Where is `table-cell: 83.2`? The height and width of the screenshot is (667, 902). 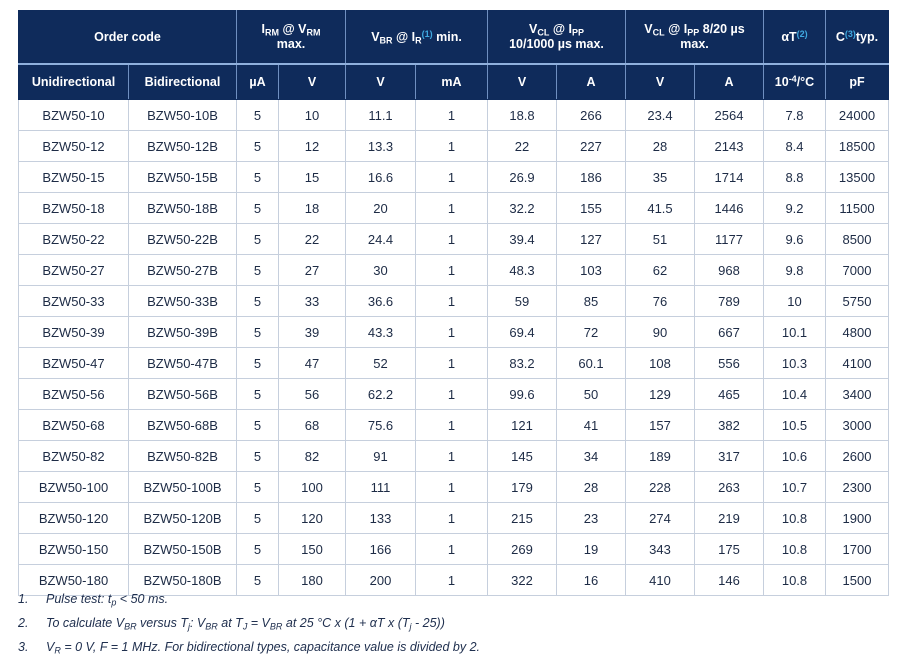
table-cell: 83.2 is located at coordinates (522, 363).